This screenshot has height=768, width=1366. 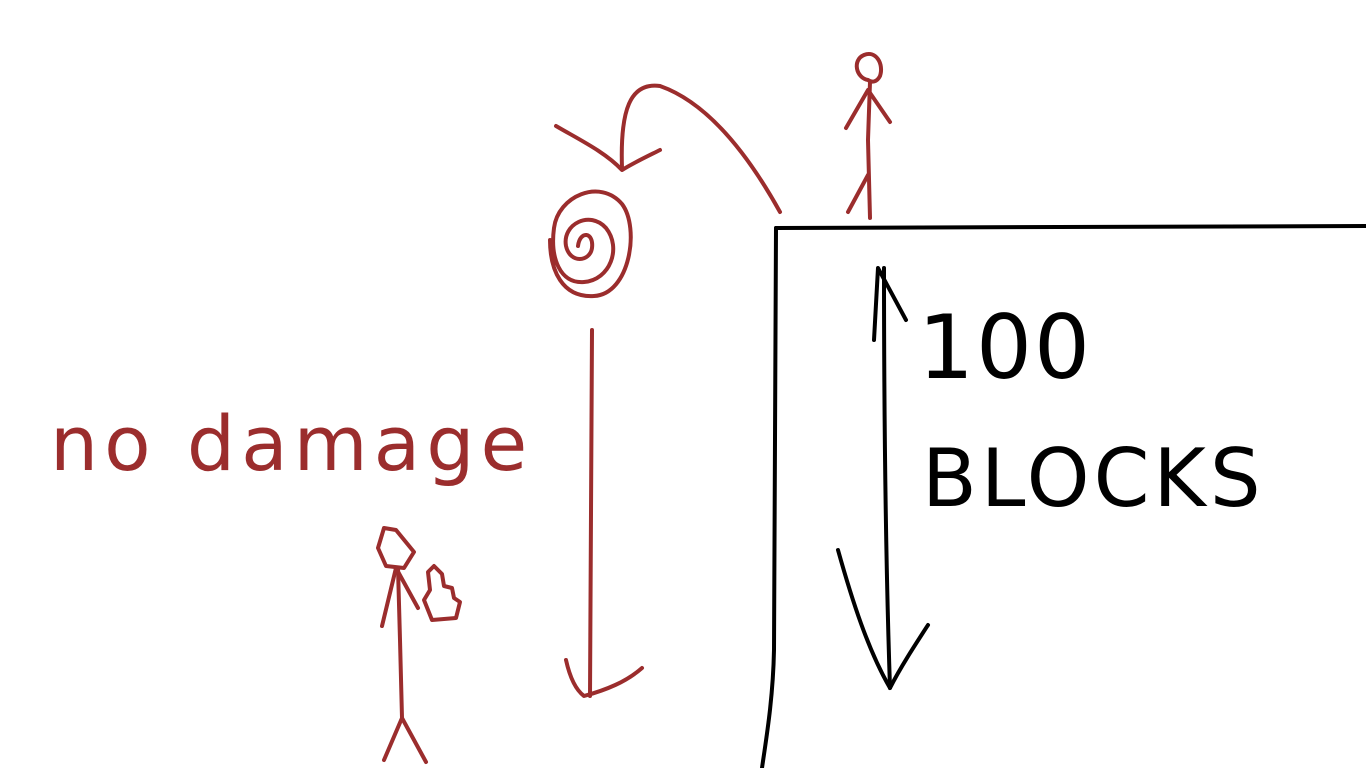 I want to click on stick-figure-top-arms, so click(x=868, y=109).